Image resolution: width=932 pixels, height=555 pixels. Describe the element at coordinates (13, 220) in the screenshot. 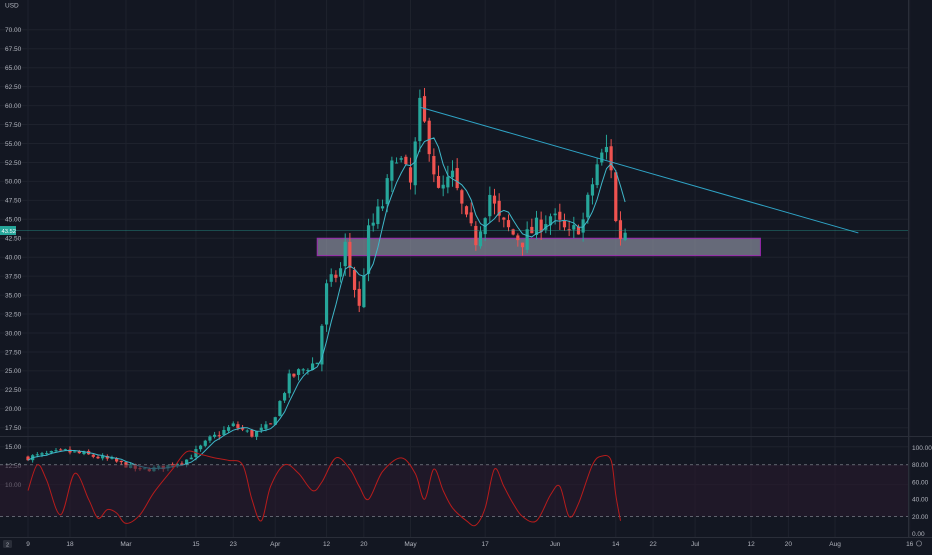

I see `price-tick-label: 45.00` at that location.